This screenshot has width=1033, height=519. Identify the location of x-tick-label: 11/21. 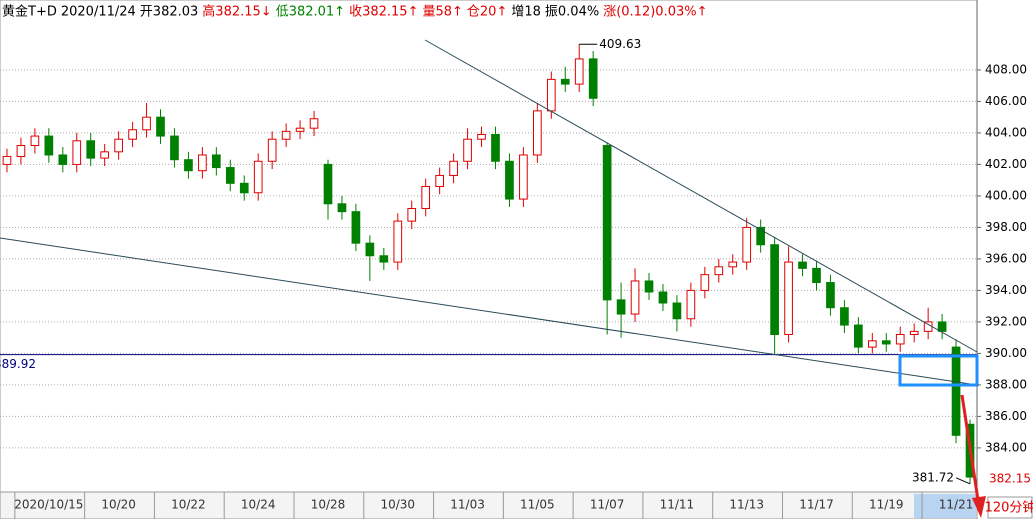
(956, 505).